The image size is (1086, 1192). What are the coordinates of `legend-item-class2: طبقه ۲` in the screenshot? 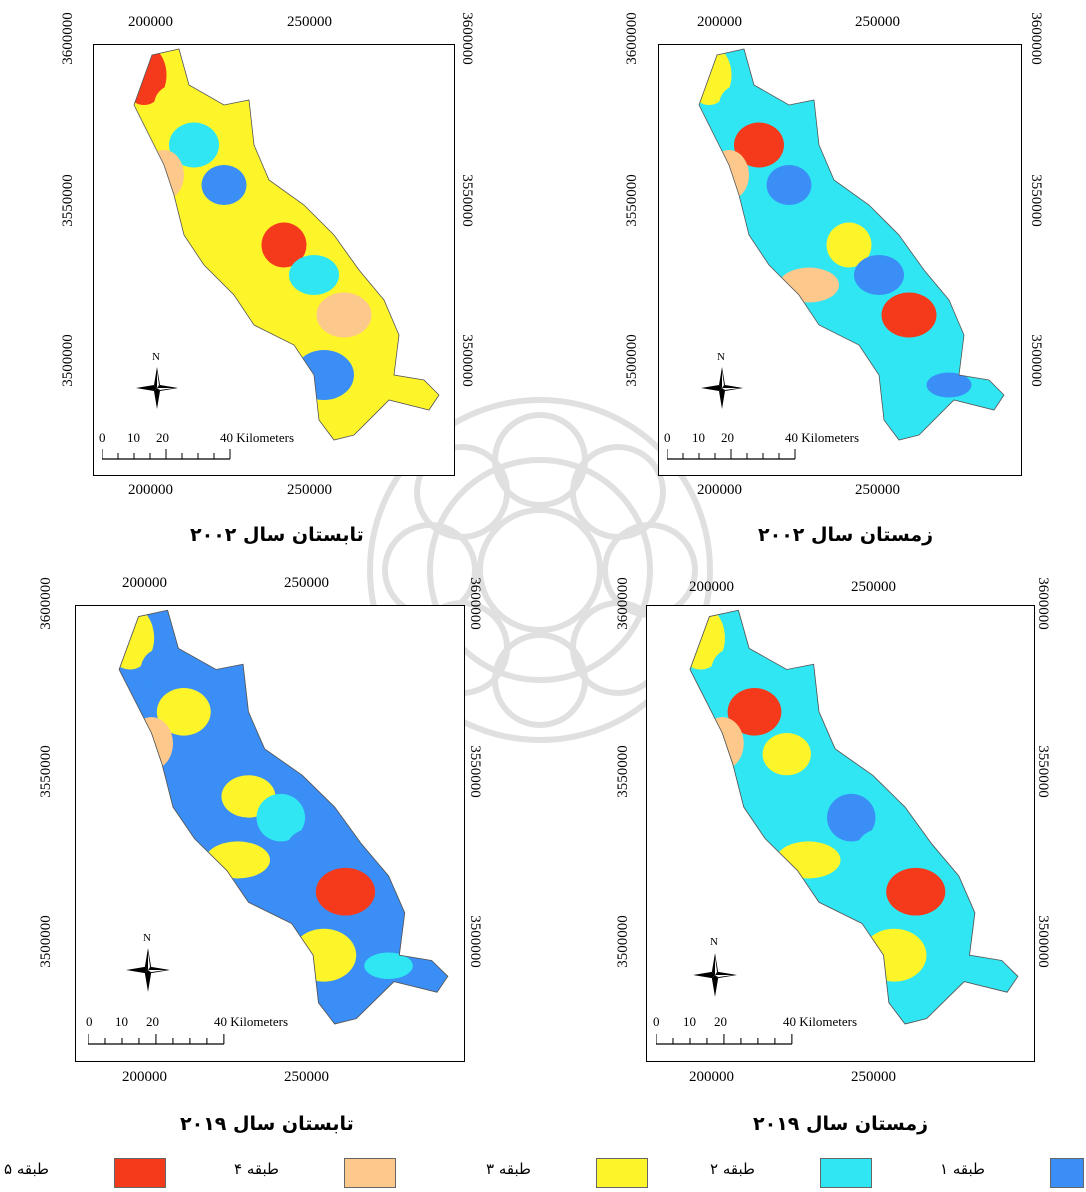 It's located at (791, 1174).